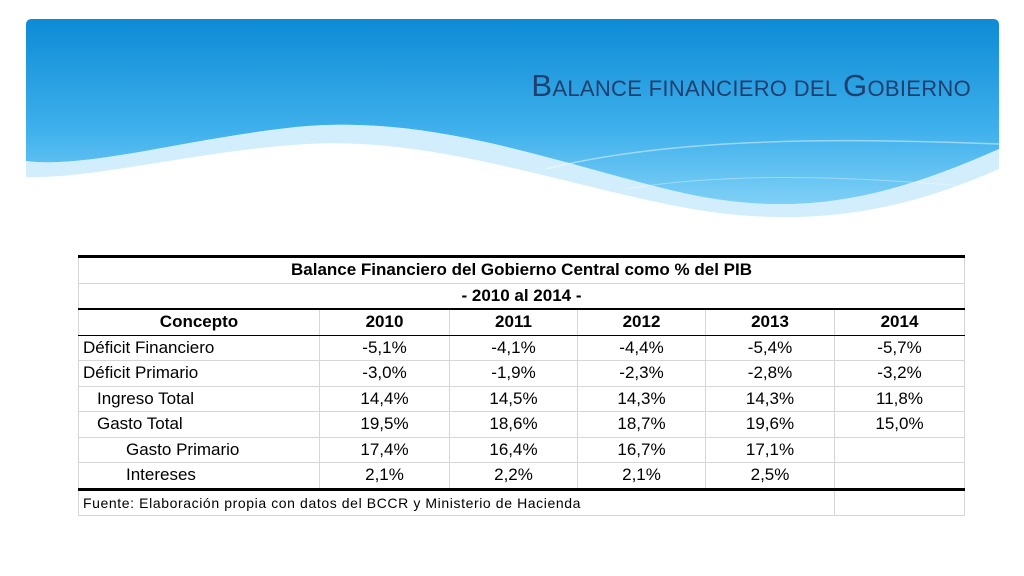  I want to click on table-row: Intereses 2,1% 2,2% 2,1% 2,5%, so click(521, 476).